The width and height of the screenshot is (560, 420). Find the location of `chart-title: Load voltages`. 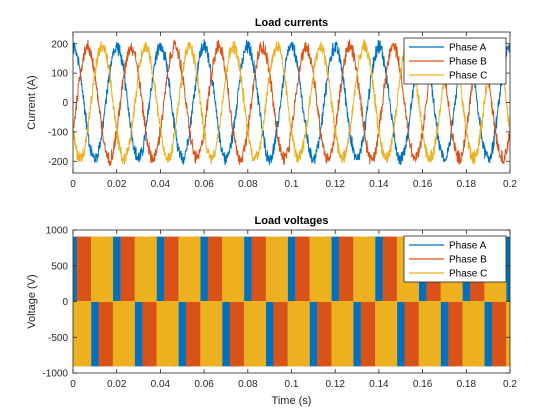

chart-title: Load voltages is located at coordinates (292, 221).